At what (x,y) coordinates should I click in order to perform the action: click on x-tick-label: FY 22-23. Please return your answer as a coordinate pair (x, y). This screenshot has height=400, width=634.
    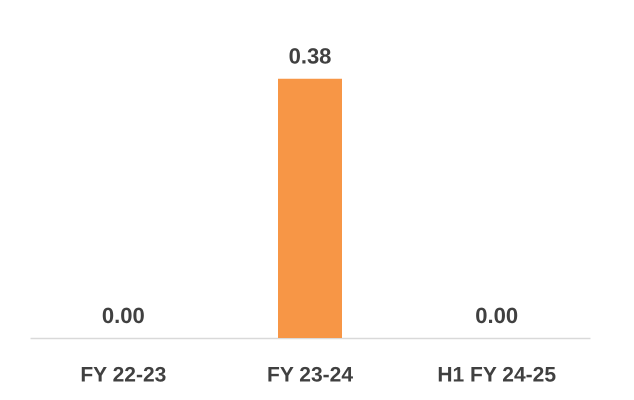
    Looking at the image, I should click on (123, 375).